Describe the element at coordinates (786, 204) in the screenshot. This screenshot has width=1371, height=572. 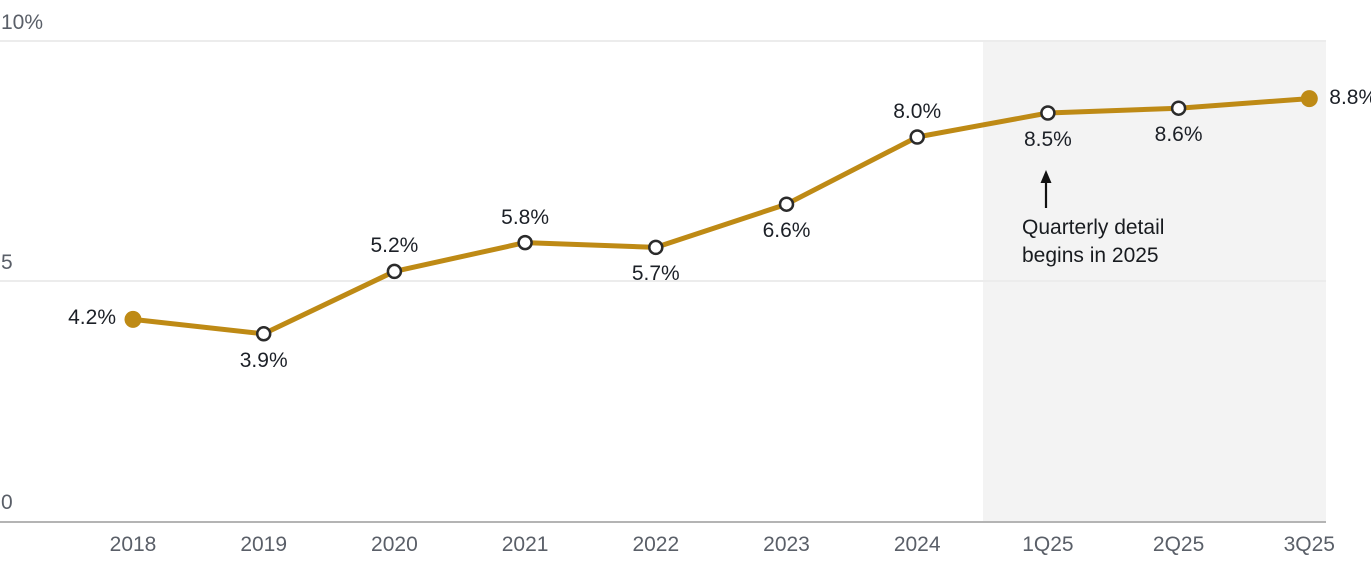
I see `data-point-2023` at that location.